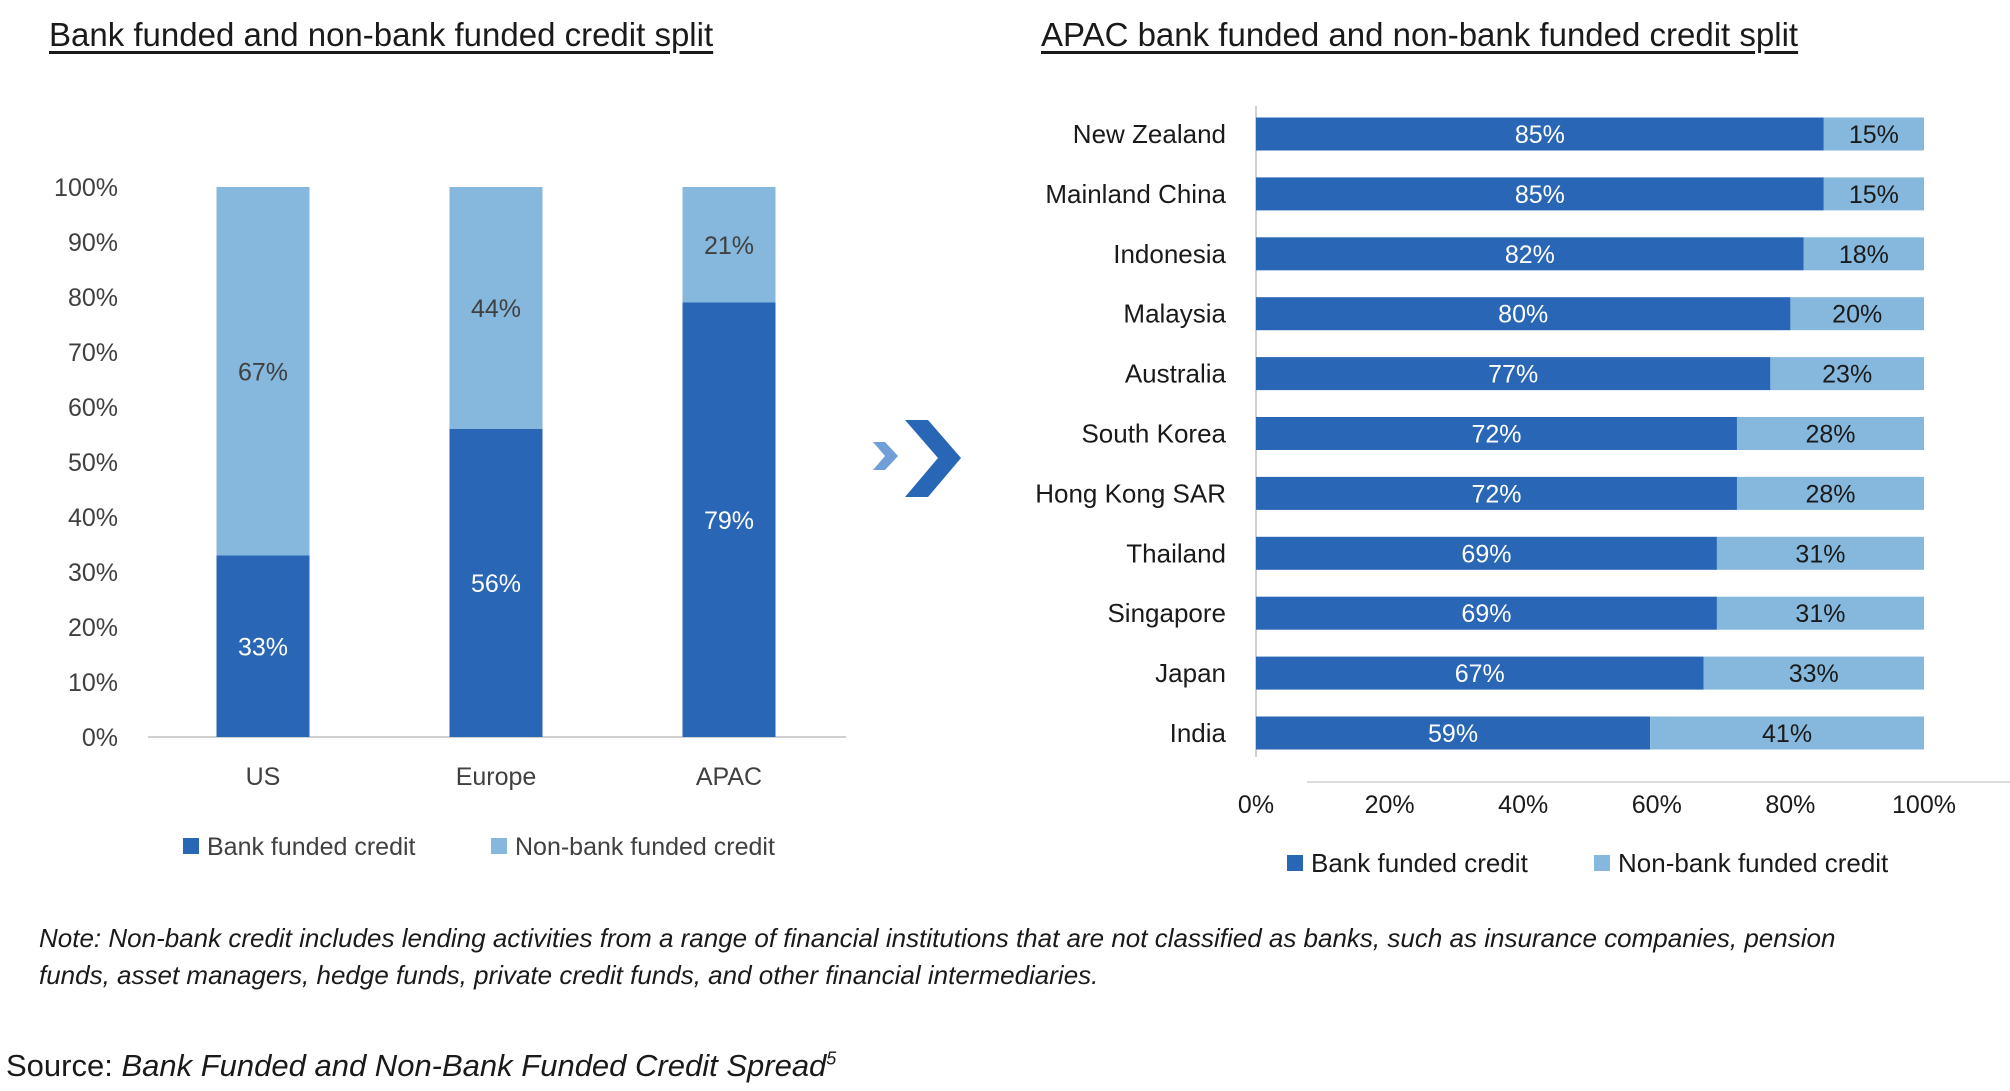 Image resolution: width=2010 pixels, height=1091 pixels. What do you see at coordinates (1523, 805) in the screenshot?
I see `x-tick-label: 40%` at bounding box center [1523, 805].